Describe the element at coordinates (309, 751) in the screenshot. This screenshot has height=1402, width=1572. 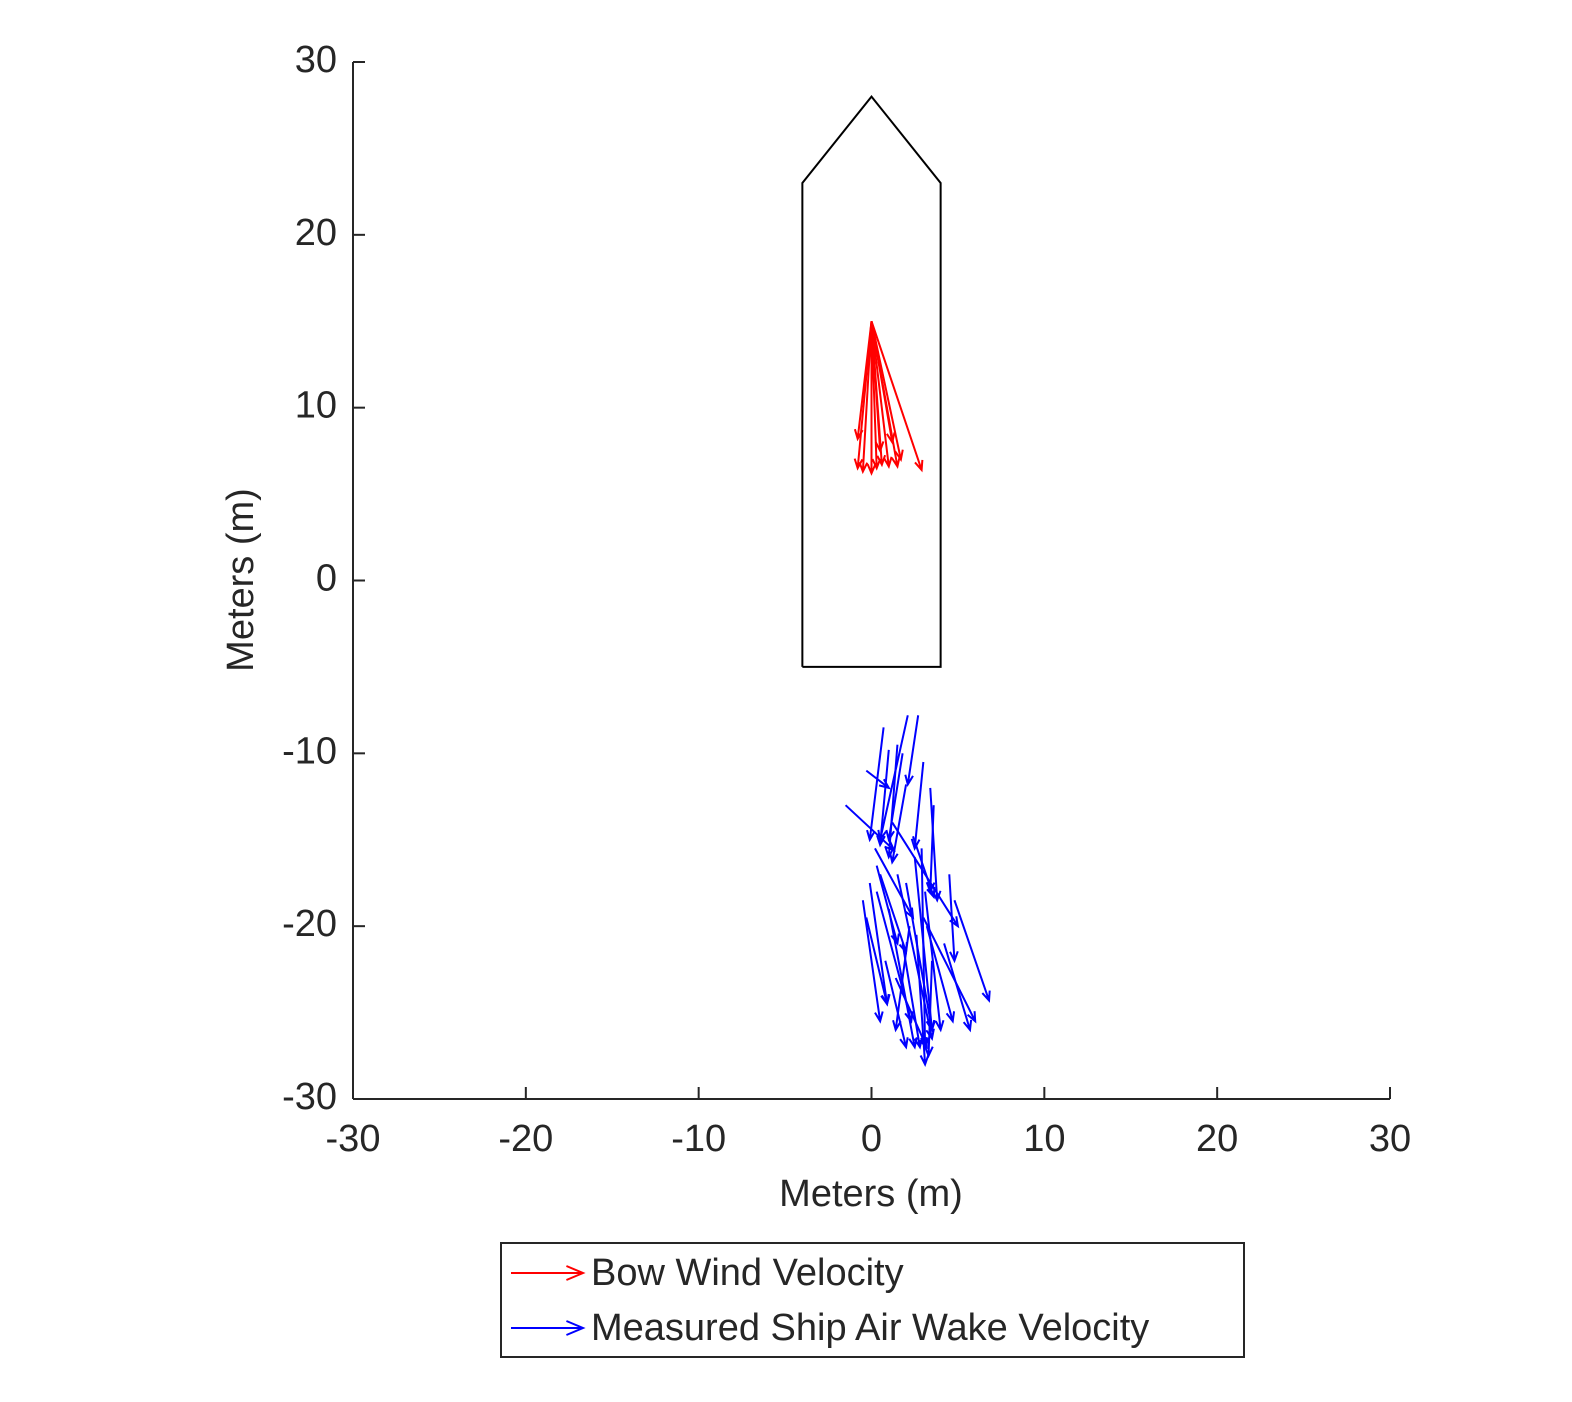
I see `y-tick-label: -10` at that location.